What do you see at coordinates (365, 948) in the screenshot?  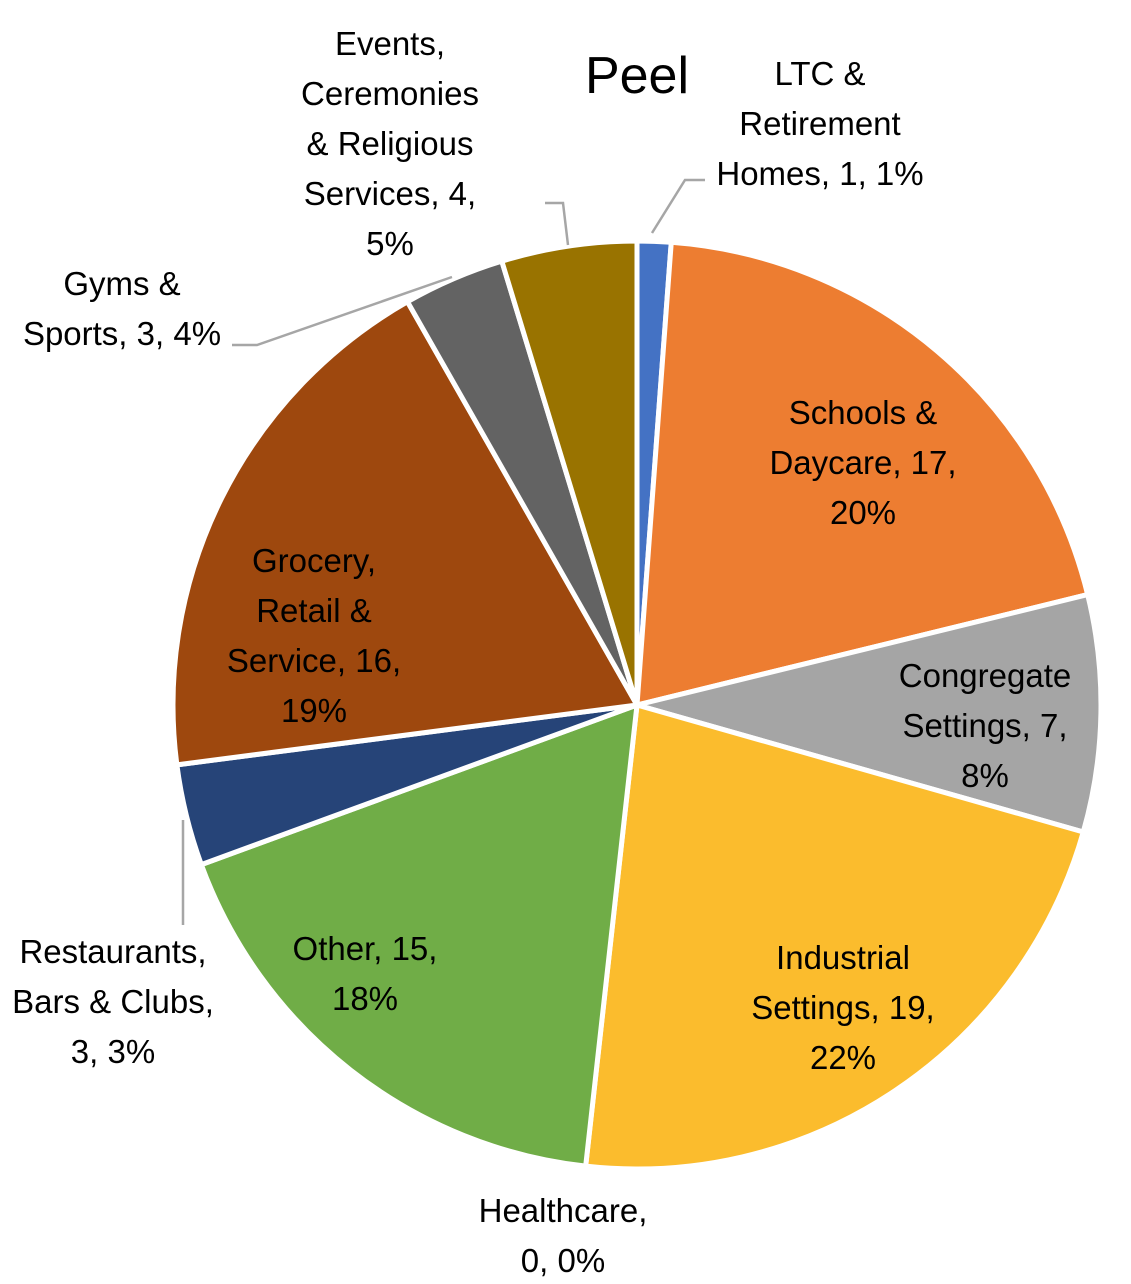 I see `data-label-line: Other, 15,` at bounding box center [365, 948].